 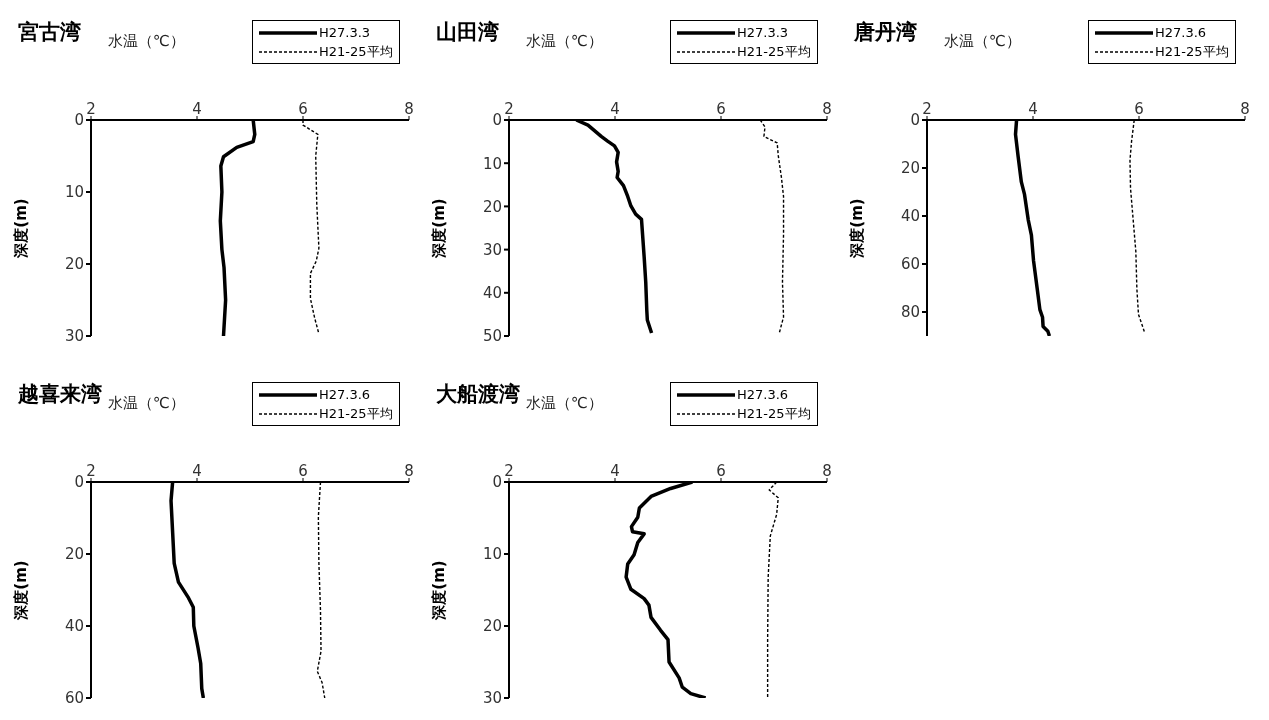 I want to click on chart-title: 宮古湾, so click(x=49, y=32).